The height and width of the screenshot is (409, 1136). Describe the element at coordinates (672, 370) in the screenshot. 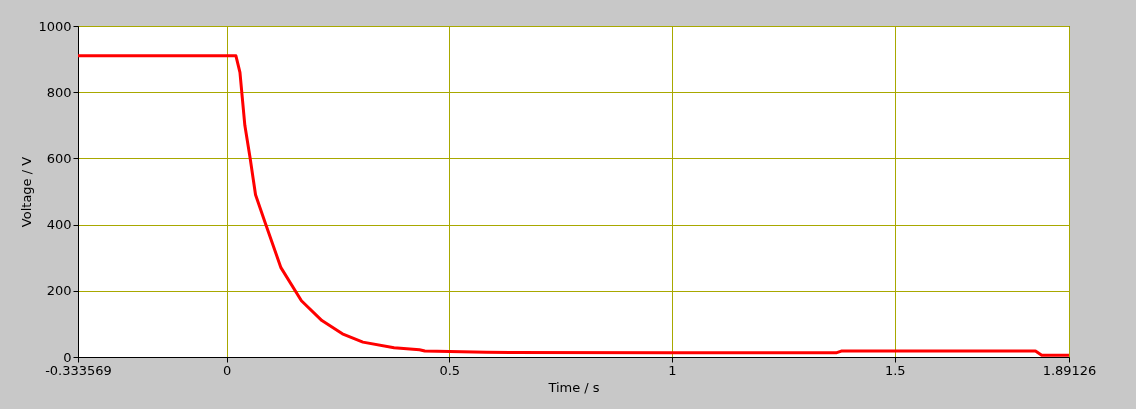

I see `x-tick-label: 1` at that location.